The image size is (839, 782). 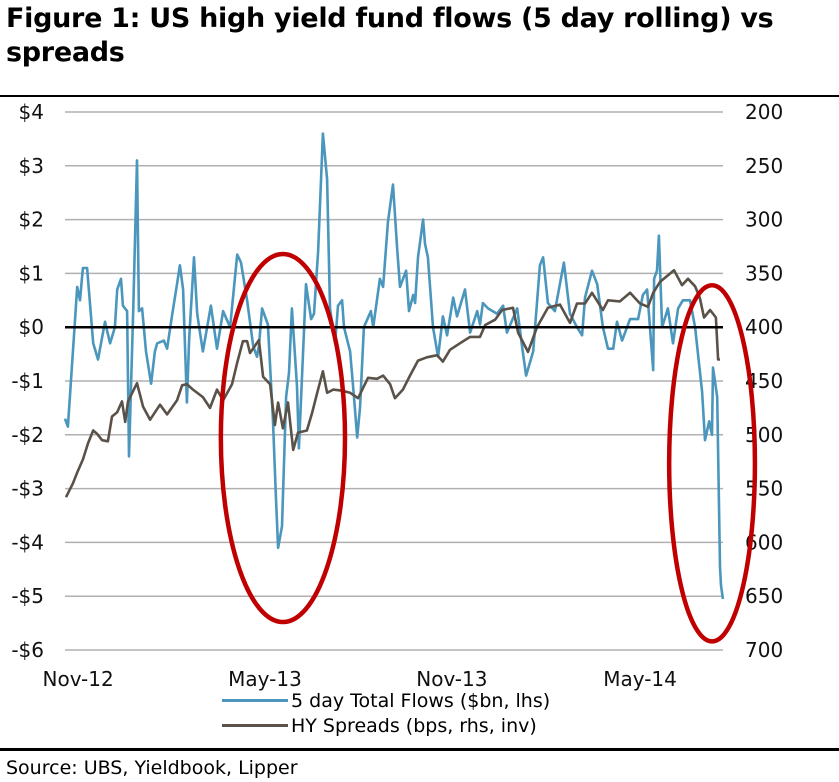 What do you see at coordinates (265, 679) in the screenshot?
I see `x-tick-label: May-13` at bounding box center [265, 679].